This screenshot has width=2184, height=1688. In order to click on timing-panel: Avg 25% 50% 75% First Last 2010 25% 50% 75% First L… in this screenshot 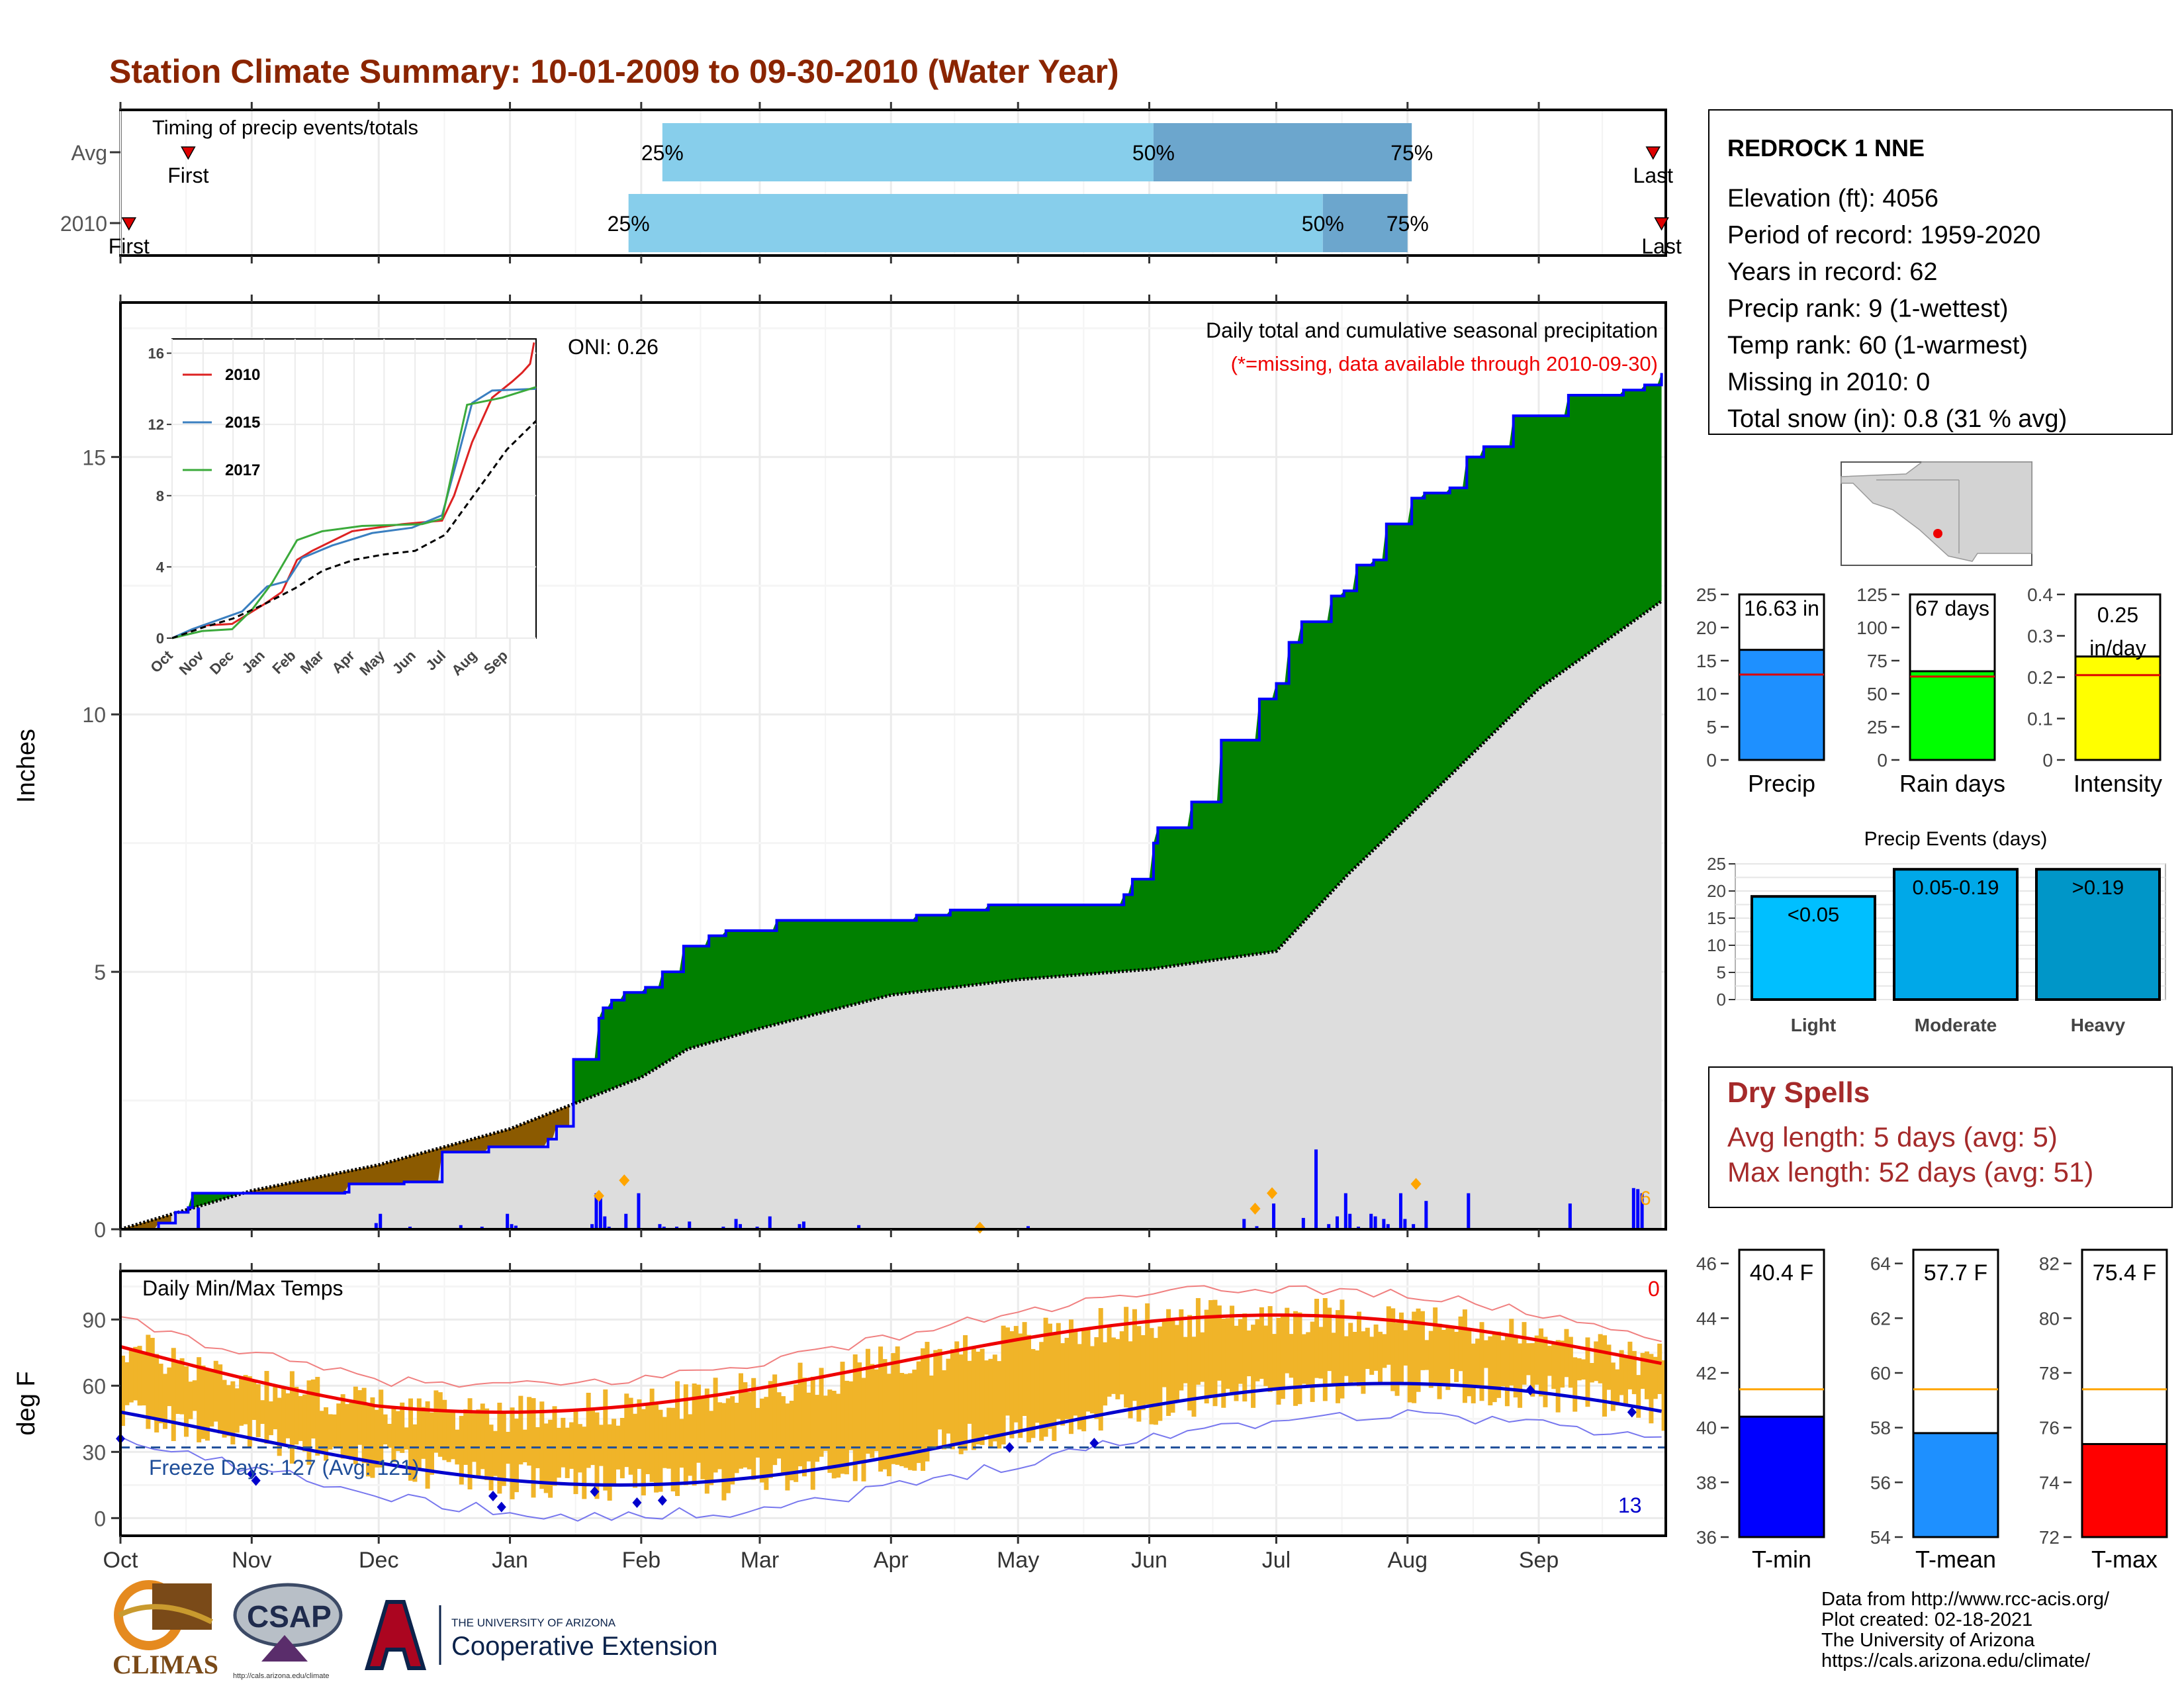, I will do `click(871, 182)`.